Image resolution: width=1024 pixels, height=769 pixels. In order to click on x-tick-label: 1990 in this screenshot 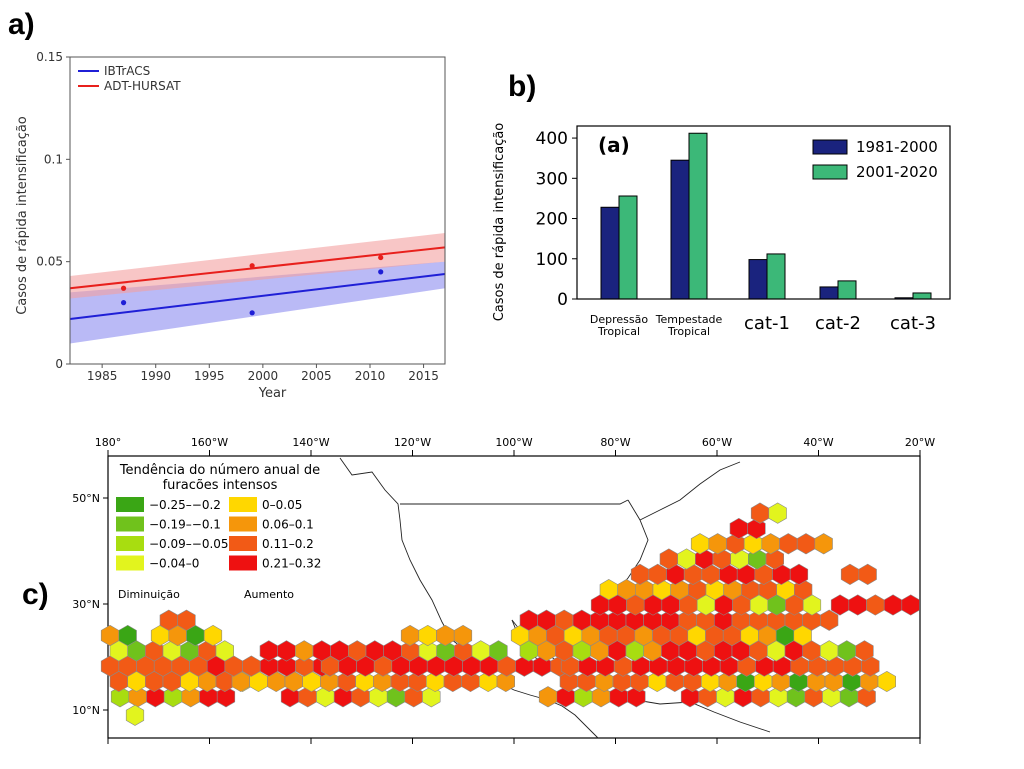, I will do `click(155, 376)`.